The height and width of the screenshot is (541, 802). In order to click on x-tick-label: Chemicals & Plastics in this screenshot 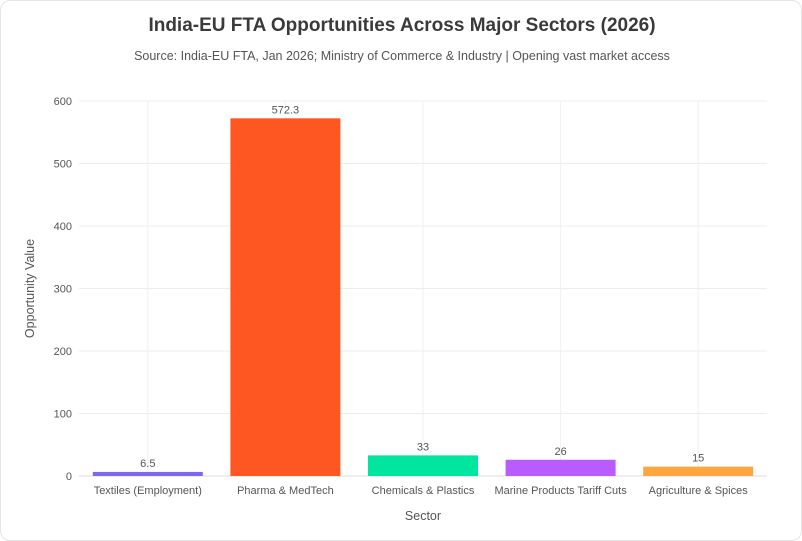, I will do `click(423, 491)`.